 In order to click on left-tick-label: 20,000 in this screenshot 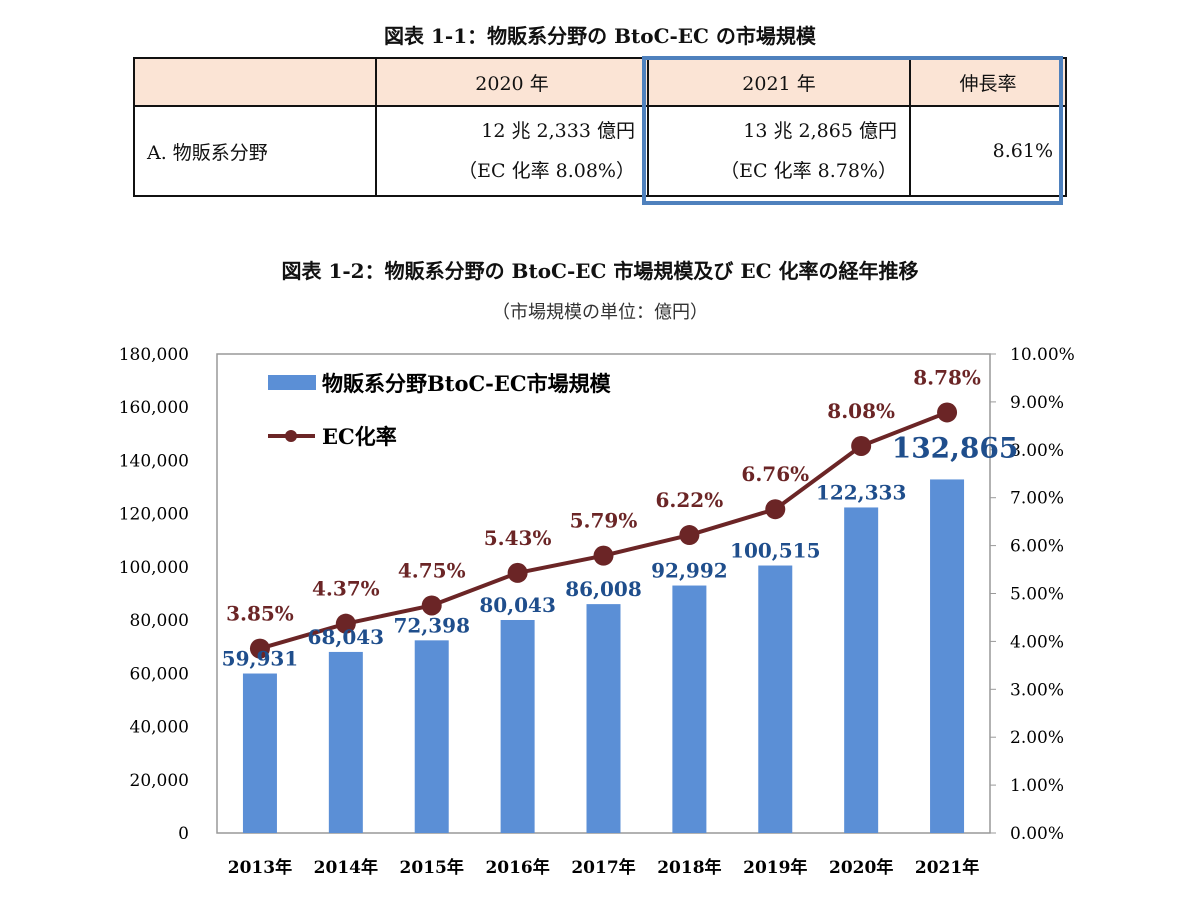, I will do `click(159, 781)`.